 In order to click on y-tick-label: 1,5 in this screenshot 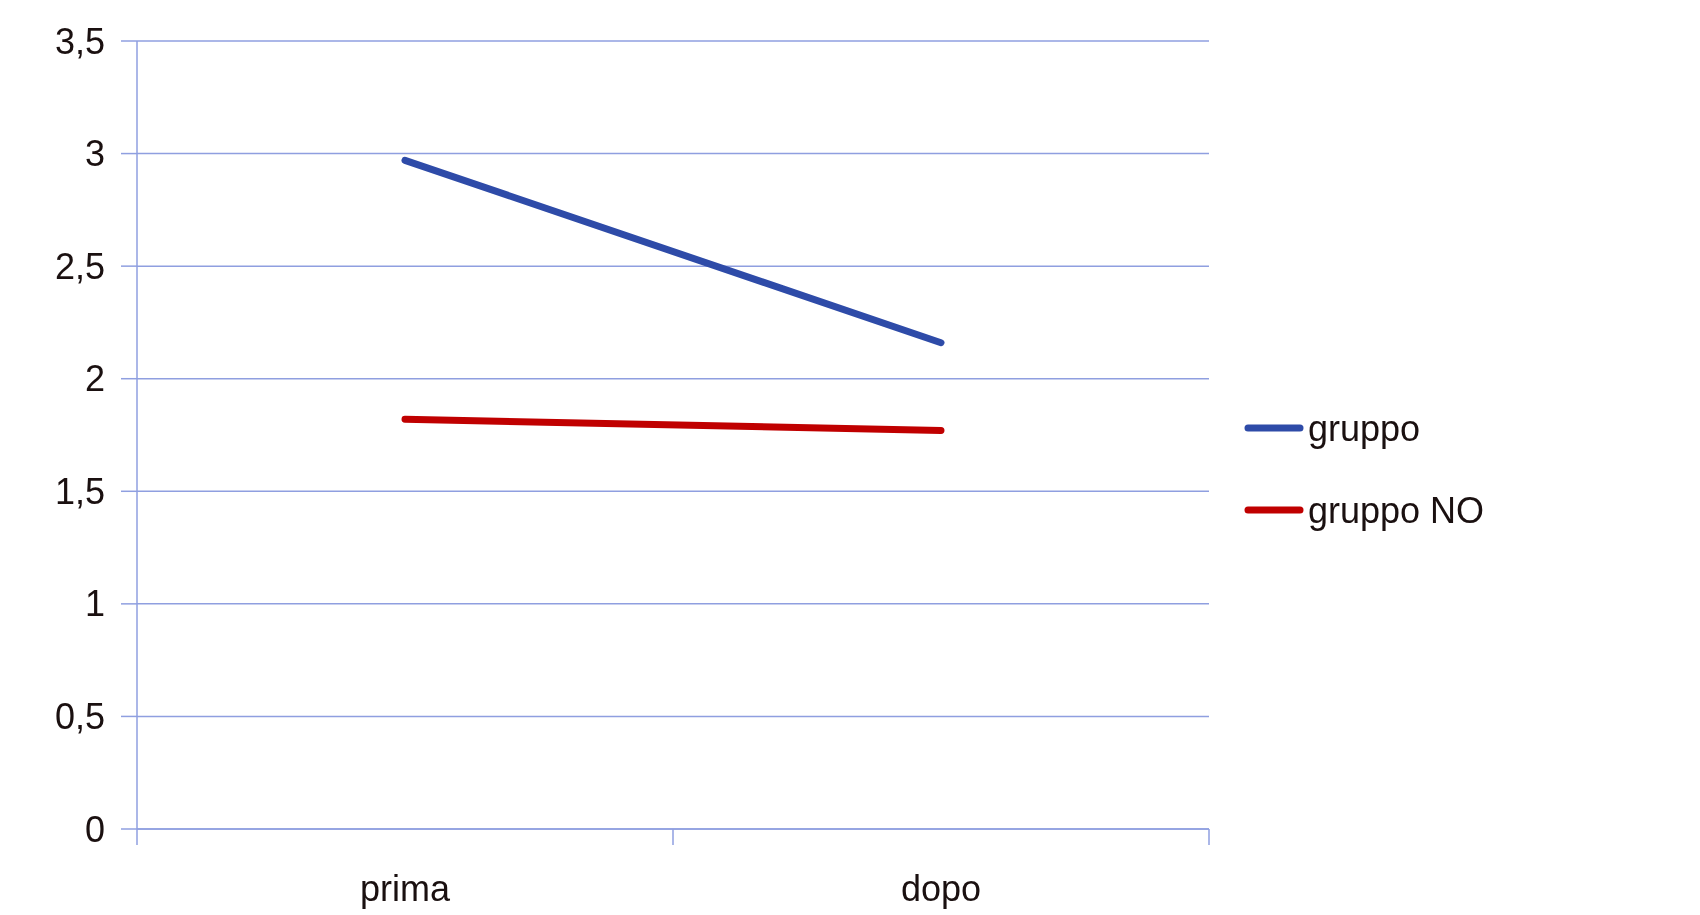, I will do `click(79, 491)`.